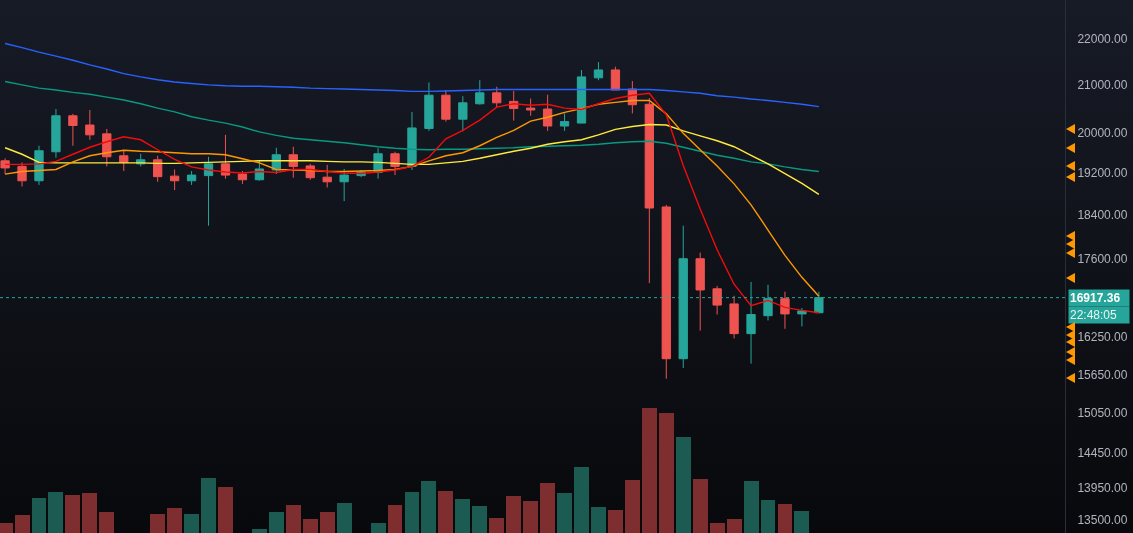 Image resolution: width=1133 pixels, height=533 pixels. I want to click on y-tick-label: 19200.00, so click(1102, 173).